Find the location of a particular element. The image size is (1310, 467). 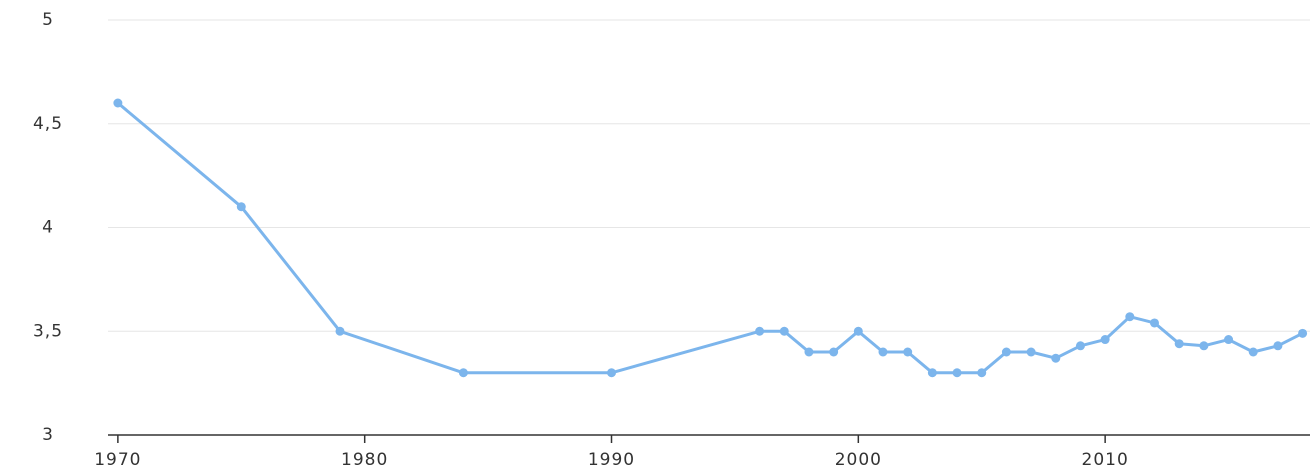

x-tick-label: 2000 is located at coordinates (858, 458).